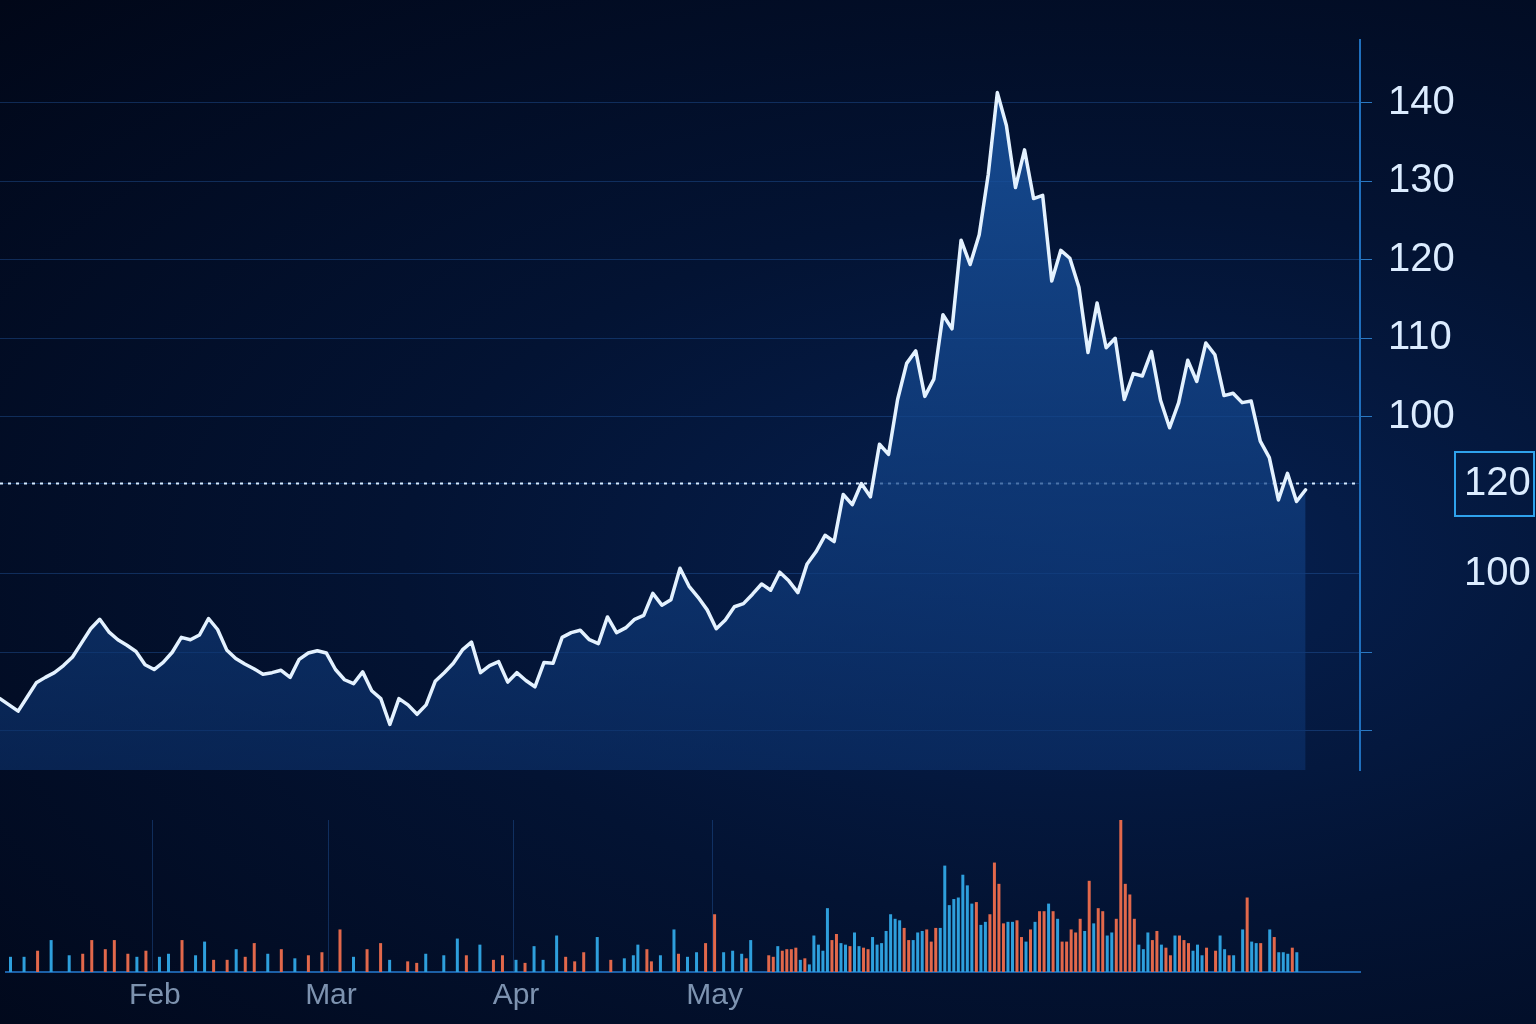  Describe the element at coordinates (1421, 413) in the screenshot. I see `y-tick-label: 100` at that location.